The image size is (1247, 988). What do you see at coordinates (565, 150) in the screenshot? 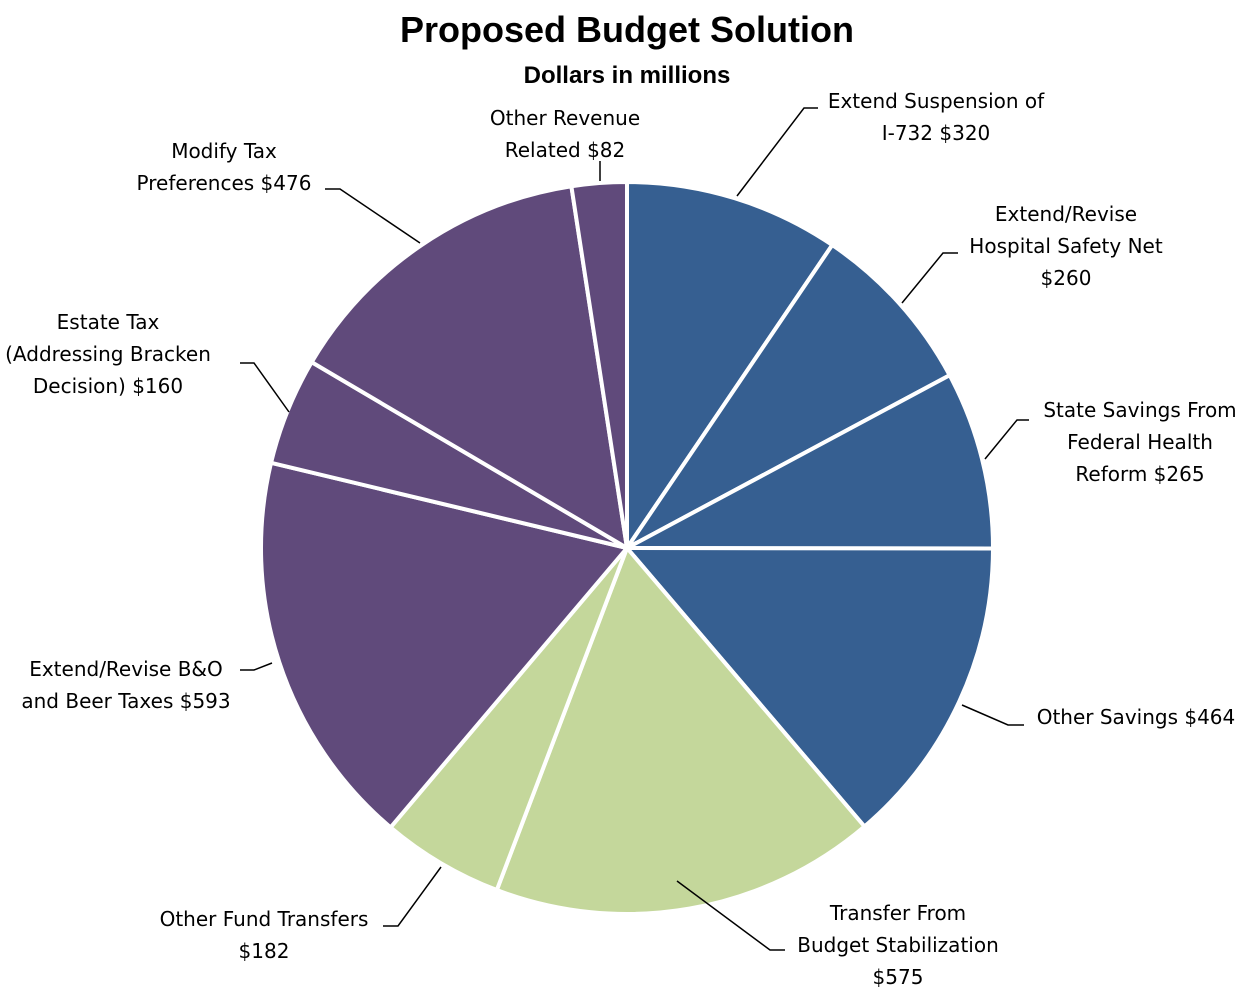
I see `slice-label-line: Related $82` at bounding box center [565, 150].